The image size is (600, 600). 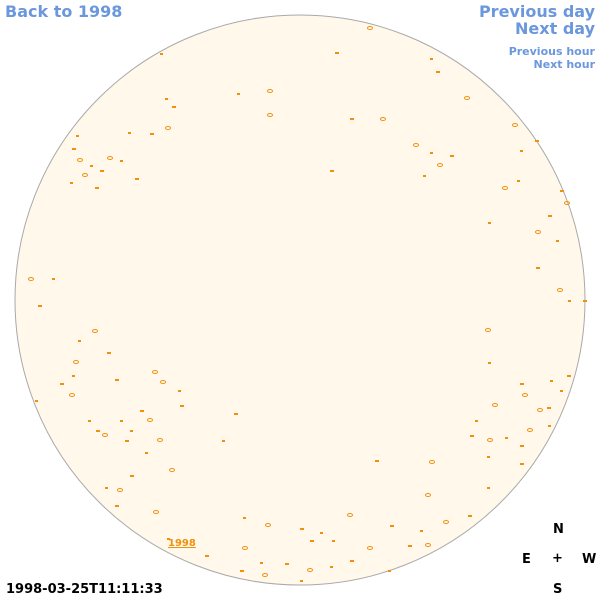 I want to click on compass-east: E, so click(x=526, y=559).